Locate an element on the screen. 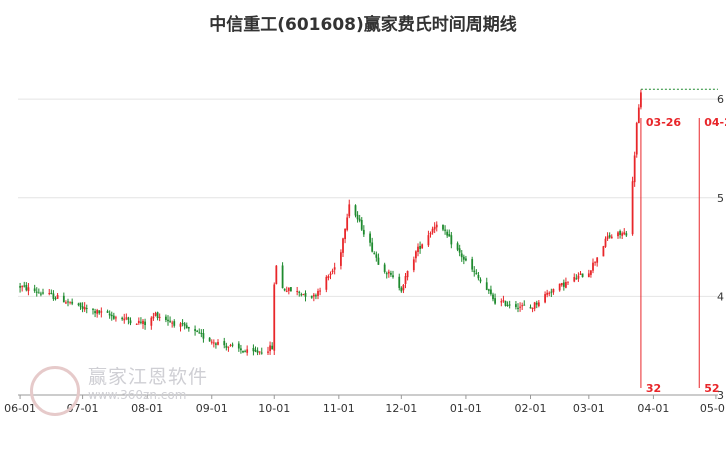  y-tick-label: 6 is located at coordinates (720, 99).